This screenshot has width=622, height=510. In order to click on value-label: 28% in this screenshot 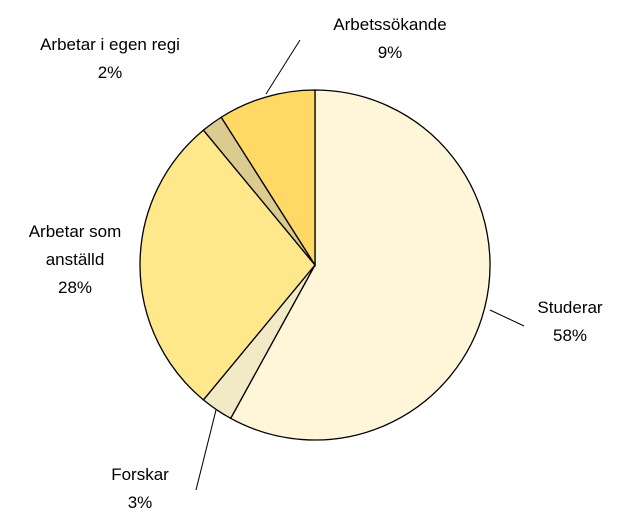, I will do `click(75, 287)`.